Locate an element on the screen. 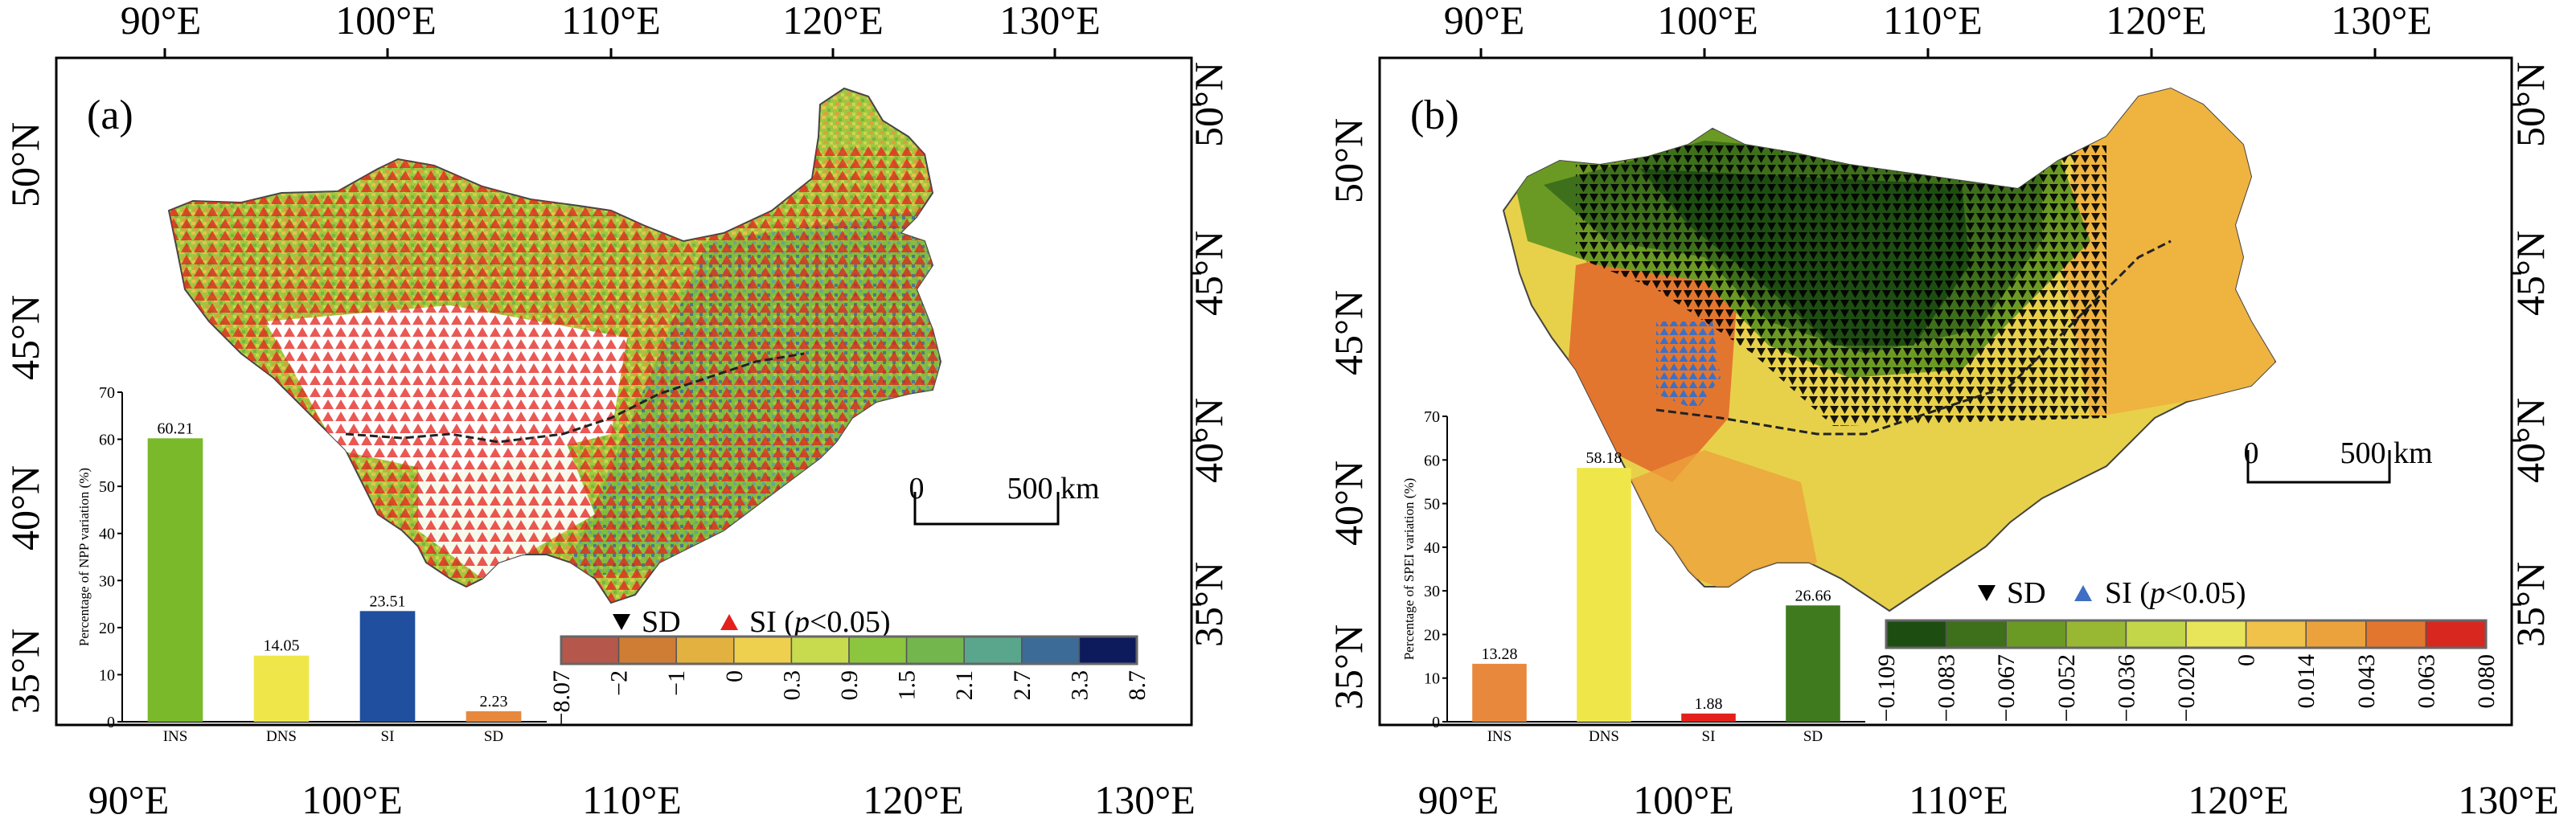 This screenshot has width=2576, height=823. colorbar-tick-label: −0.052 is located at coordinates (2066, 688).